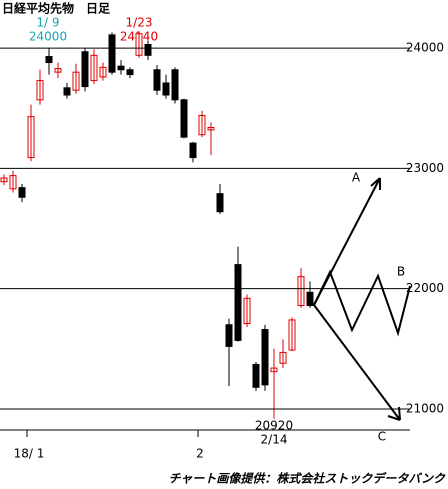 This screenshot has height=489, width=448. Describe the element at coordinates (139, 23) in the screenshot. I see `annotation: 1/23` at that location.